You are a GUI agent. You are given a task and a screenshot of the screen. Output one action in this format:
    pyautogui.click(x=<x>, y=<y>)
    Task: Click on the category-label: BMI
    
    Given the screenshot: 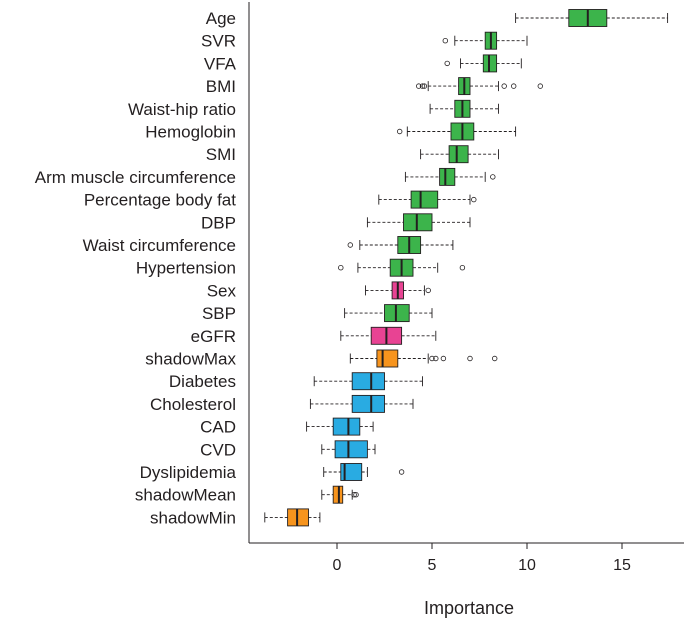 What is the action you would take?
    pyautogui.click(x=221, y=86)
    